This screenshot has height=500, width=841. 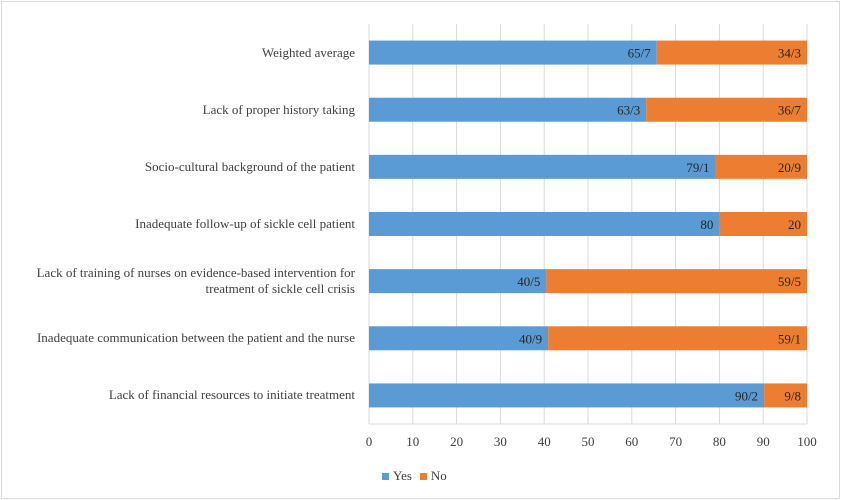 What do you see at coordinates (675, 441) in the screenshot?
I see `x-tick-label: 70` at bounding box center [675, 441].